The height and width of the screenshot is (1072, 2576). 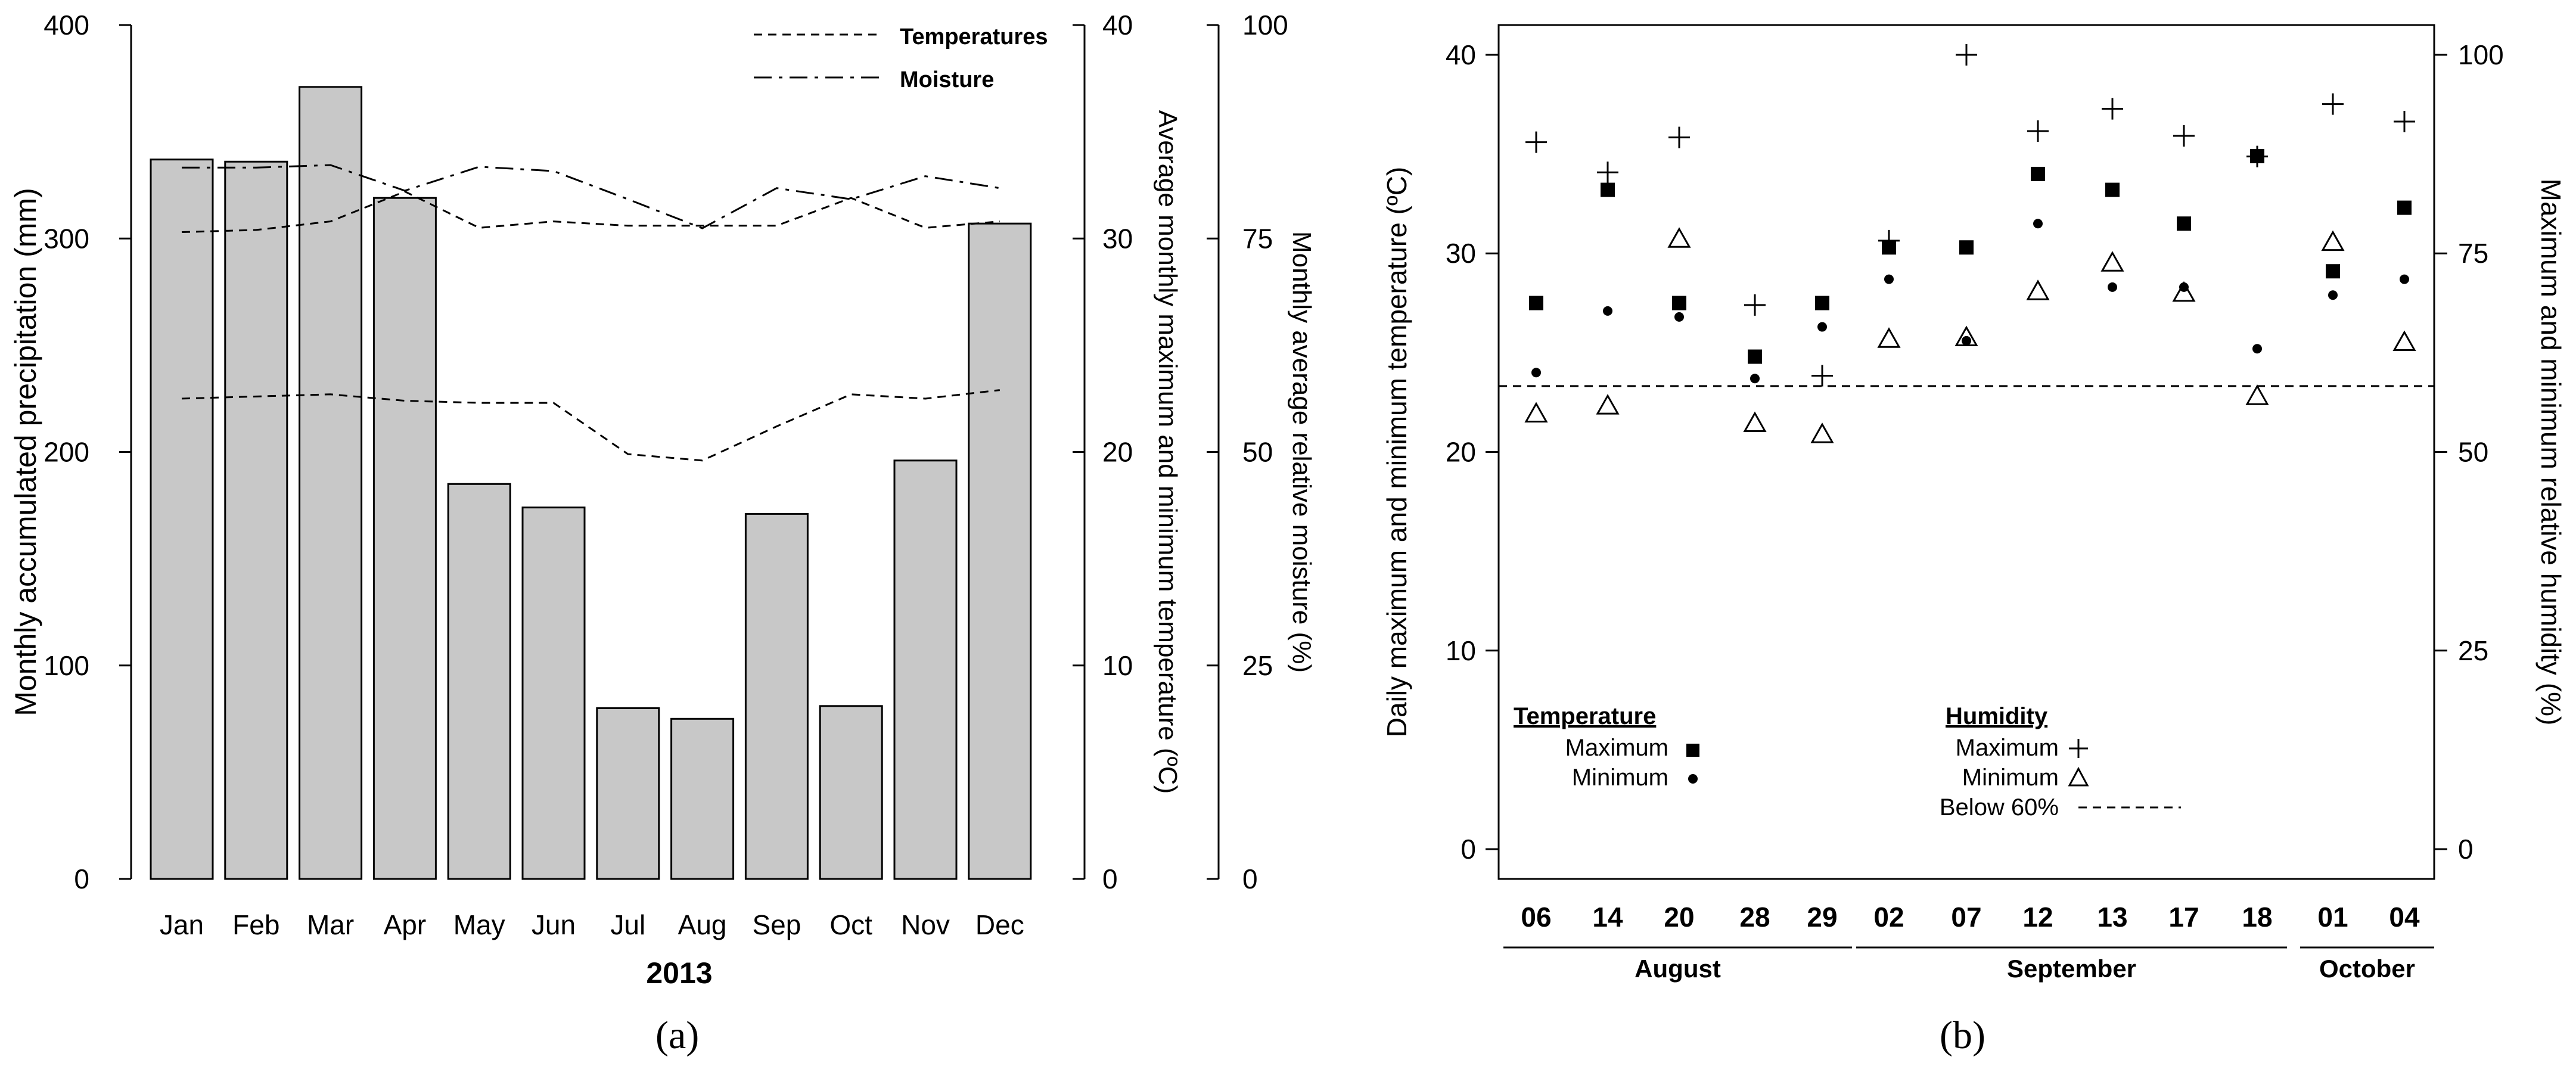 What do you see at coordinates (66, 239) in the screenshot?
I see `y-axis-tick-label: 300` at bounding box center [66, 239].